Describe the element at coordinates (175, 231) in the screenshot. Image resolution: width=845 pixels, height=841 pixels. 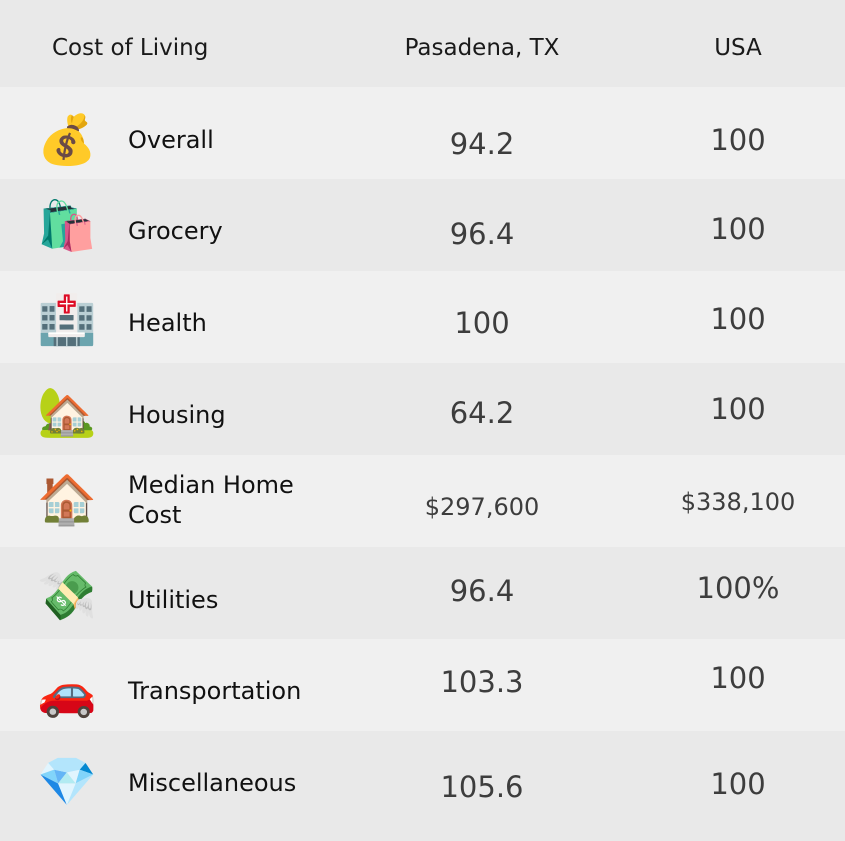
I see `row-label: Grocery` at that location.